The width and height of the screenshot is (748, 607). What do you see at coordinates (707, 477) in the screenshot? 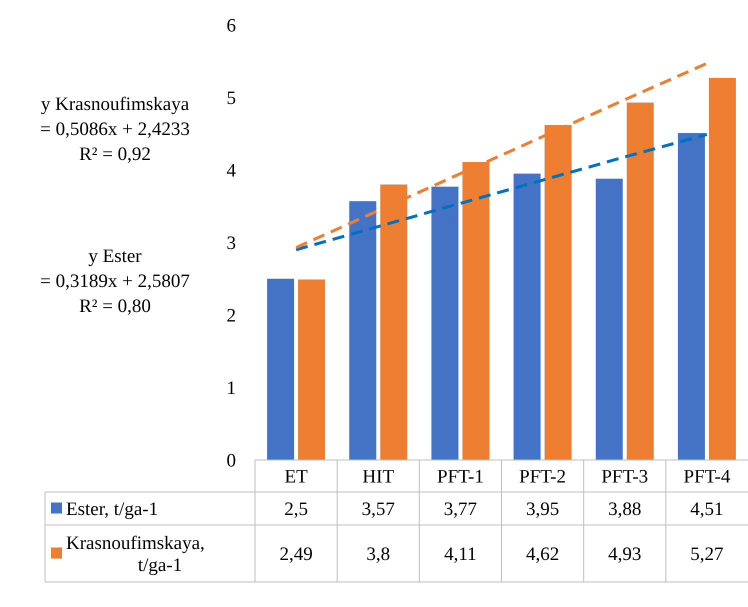
I see `x-tick-label: PFT-4` at bounding box center [707, 477].